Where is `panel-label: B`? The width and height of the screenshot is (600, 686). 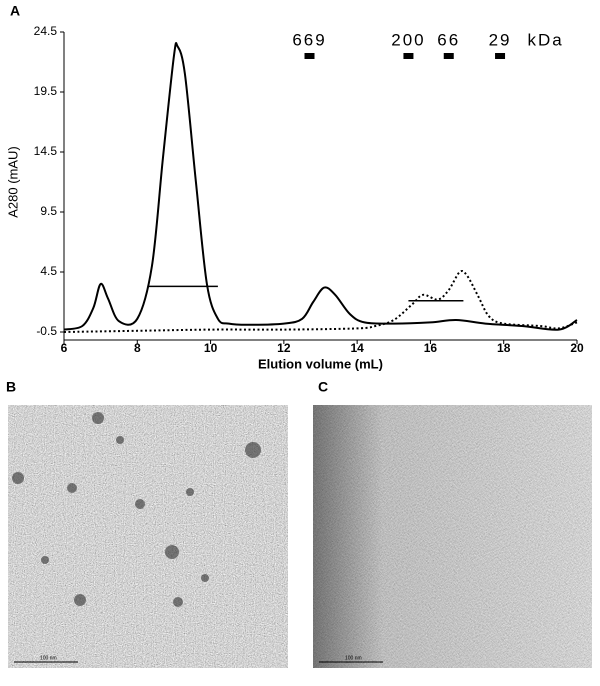
panel-label: B is located at coordinates (11, 387).